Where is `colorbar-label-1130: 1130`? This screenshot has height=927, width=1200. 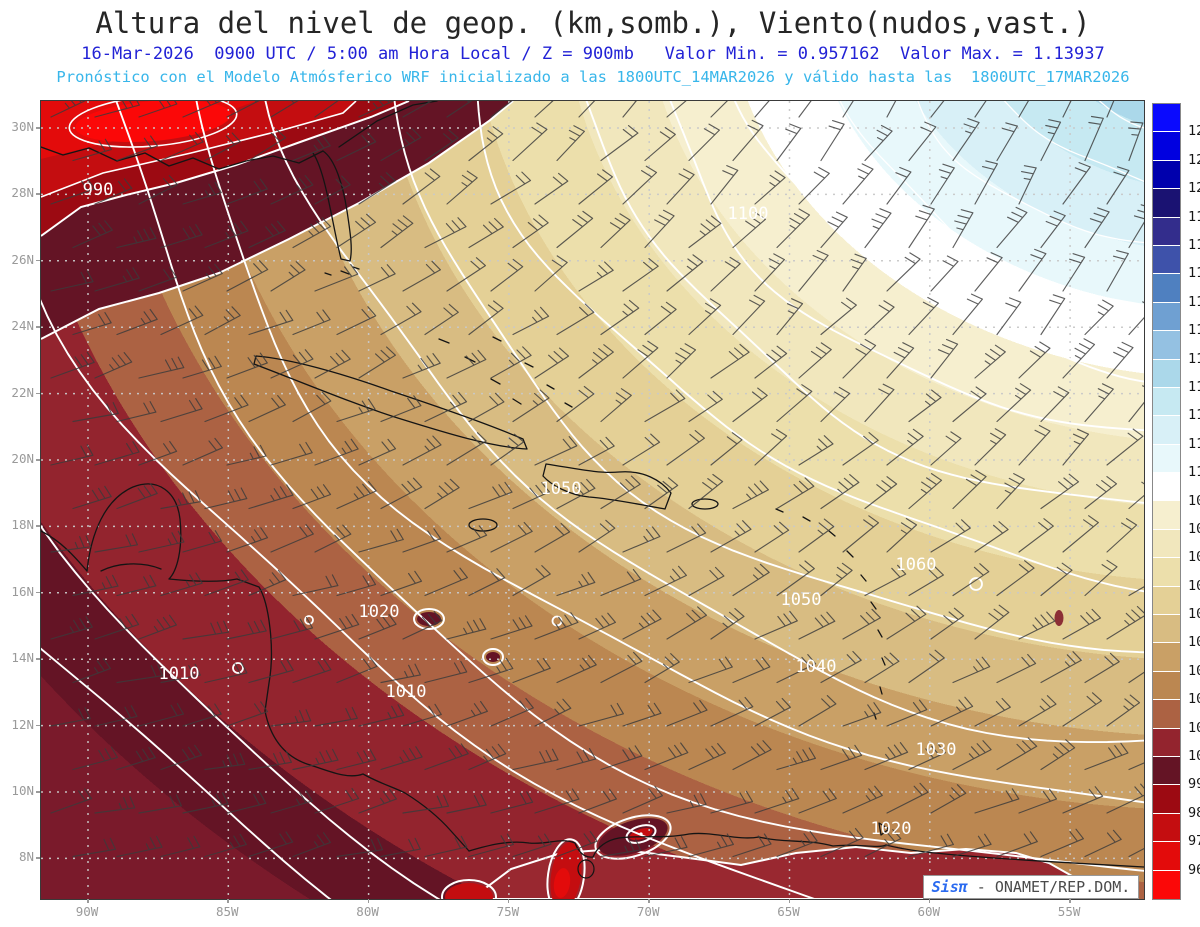 colorbar-label-1130: 1130 is located at coordinates (1194, 386).